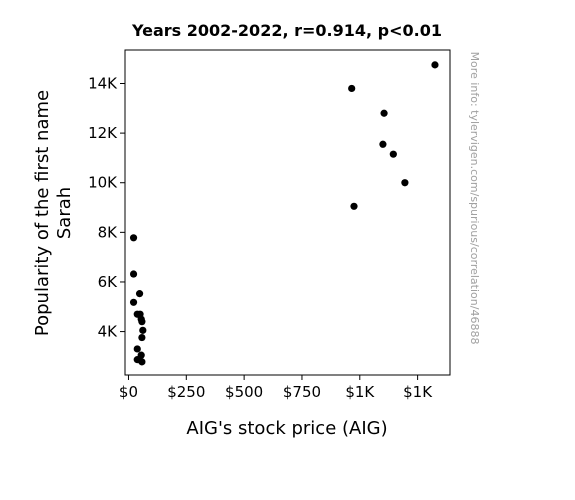 The height and width of the screenshot is (500, 575). I want to click on x-axis-ticks: $0 $250 $500 $750 $1K $1K, so click(276, 388).